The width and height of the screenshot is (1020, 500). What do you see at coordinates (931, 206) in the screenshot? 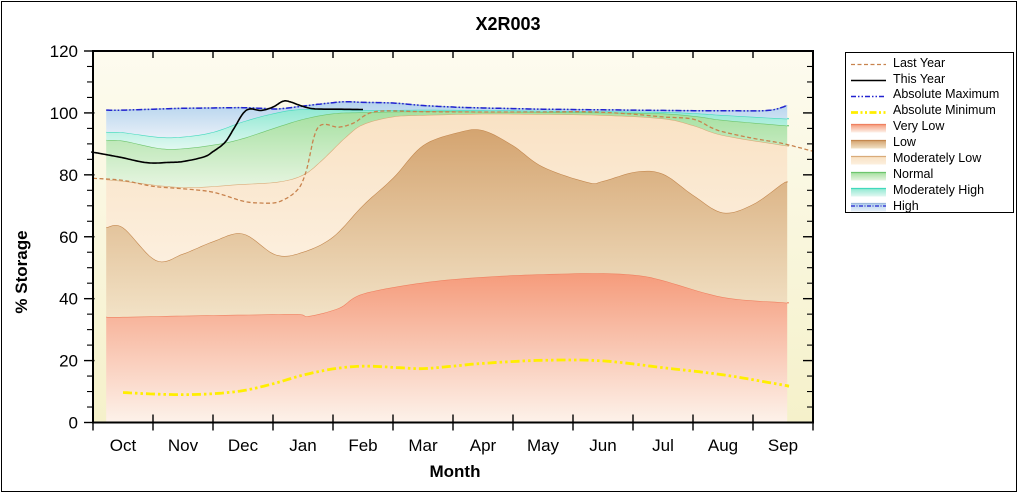
I see `legend-item-high: High` at bounding box center [931, 206].